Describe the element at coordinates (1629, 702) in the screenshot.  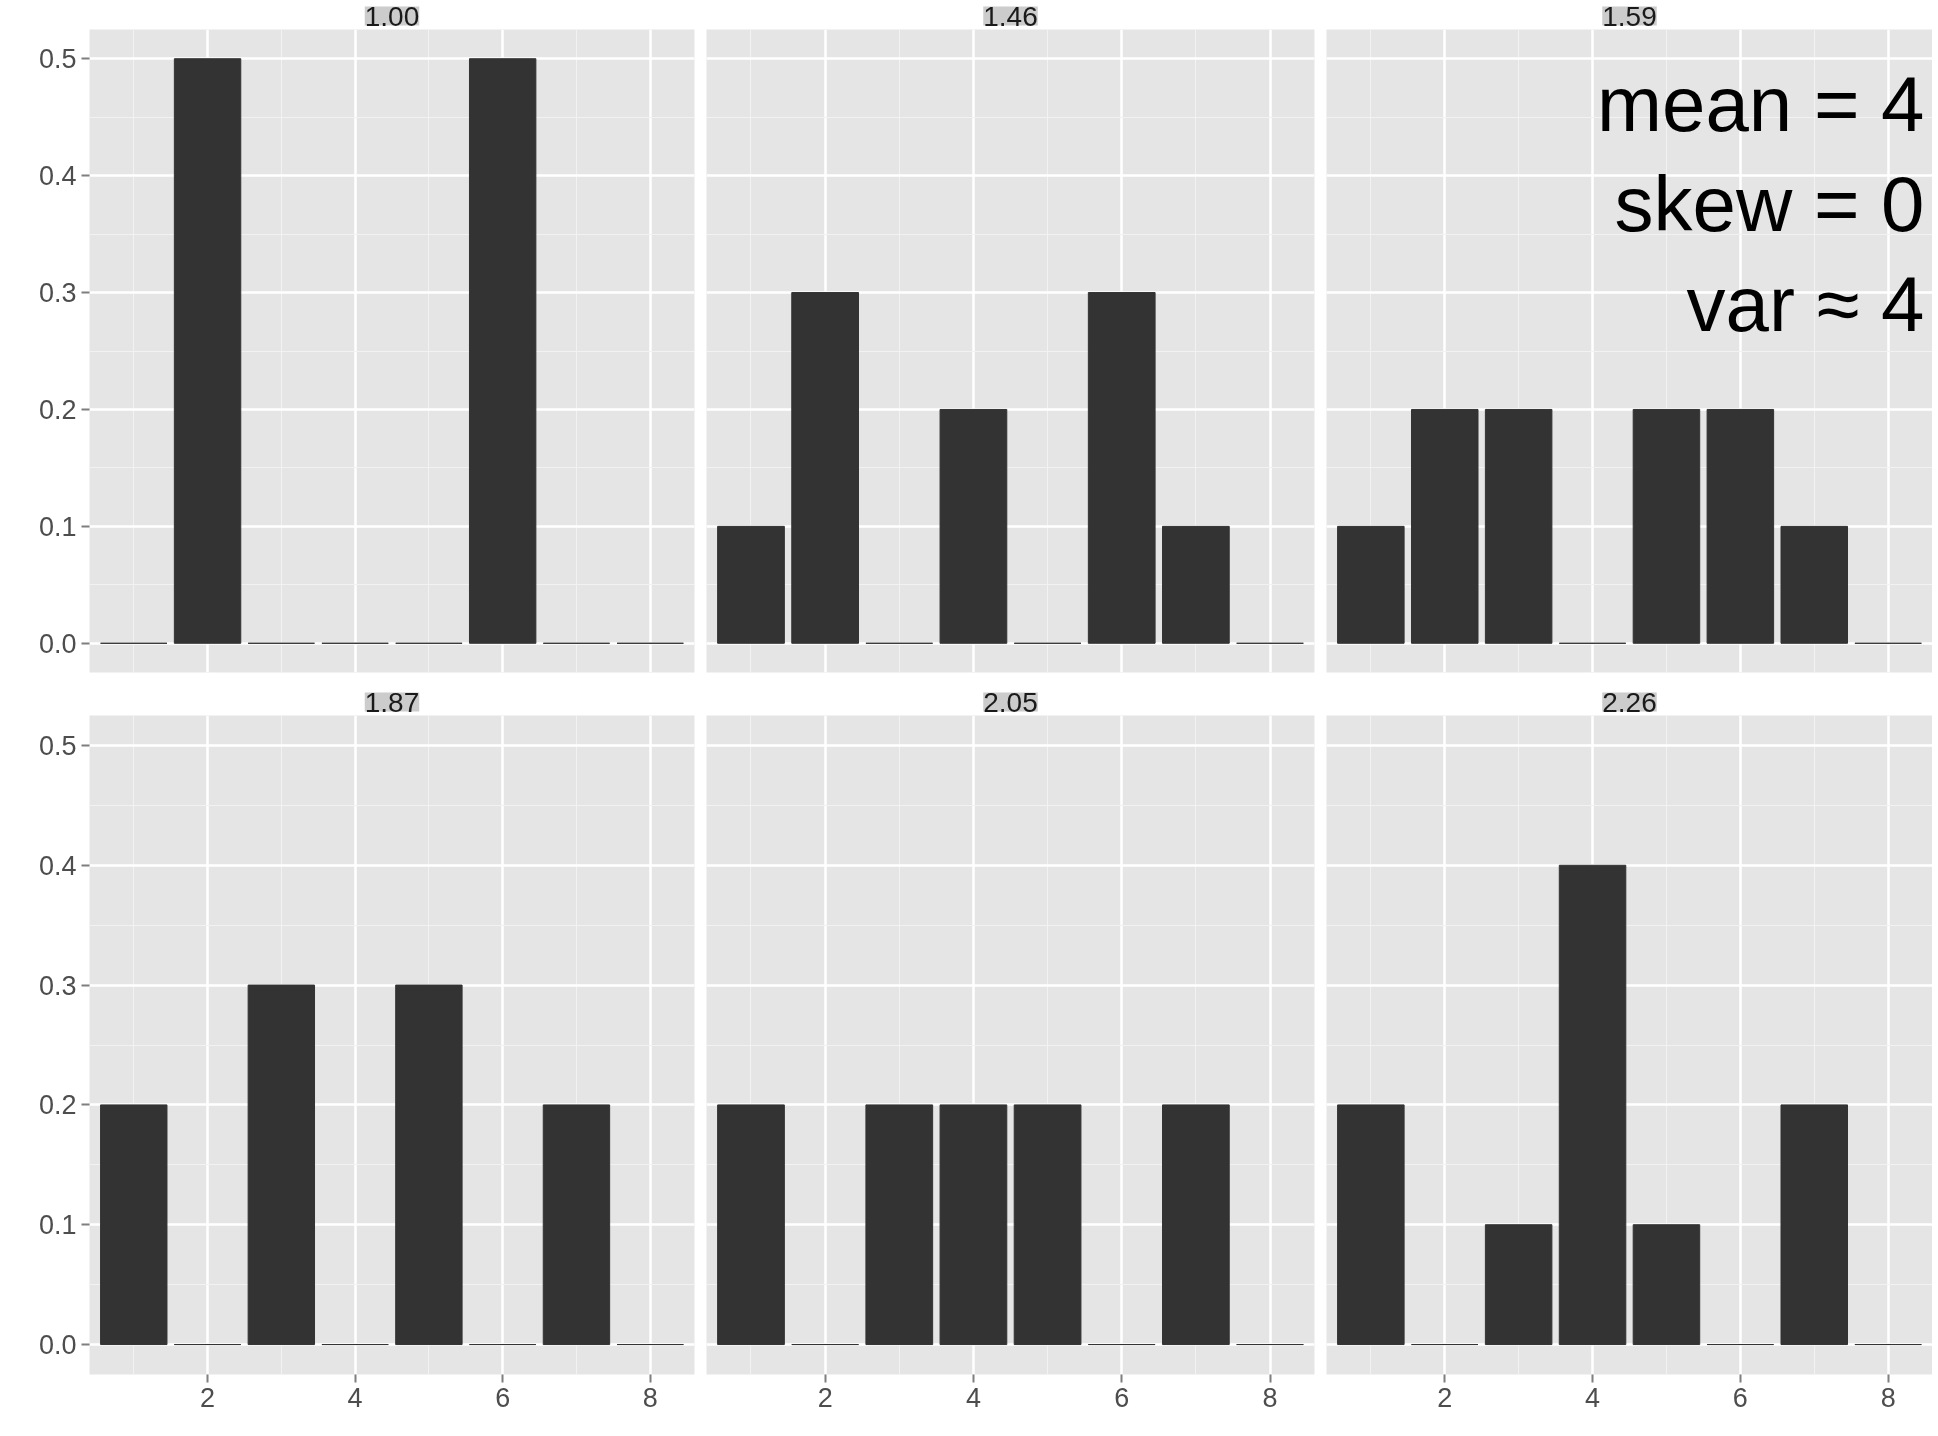
I see `chart-title: 2.26` at that location.